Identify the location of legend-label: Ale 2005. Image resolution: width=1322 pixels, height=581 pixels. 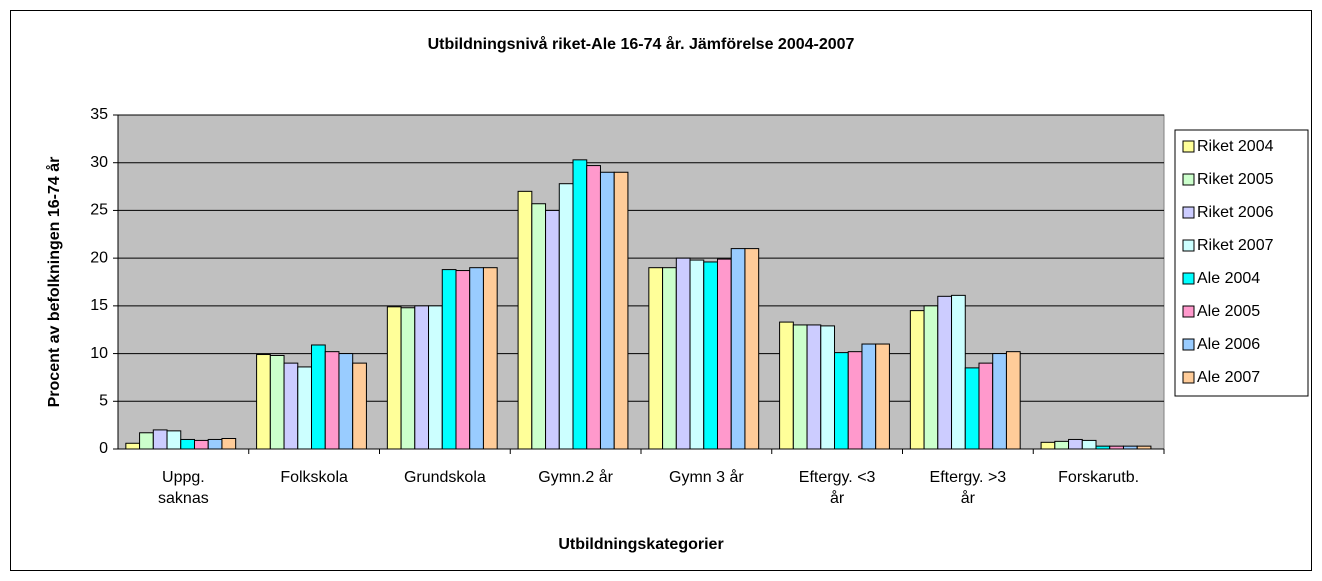
(1228, 311).